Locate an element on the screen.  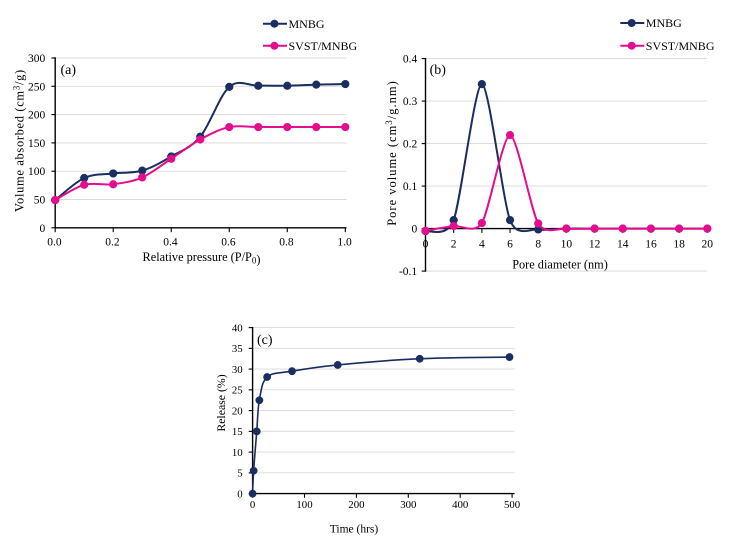
svg-text: 35 is located at coordinates (237, 349).